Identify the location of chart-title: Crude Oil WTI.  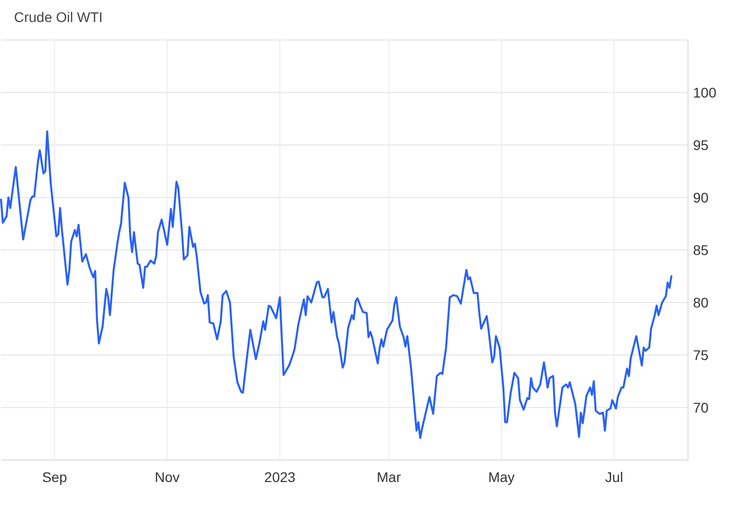
(58, 17).